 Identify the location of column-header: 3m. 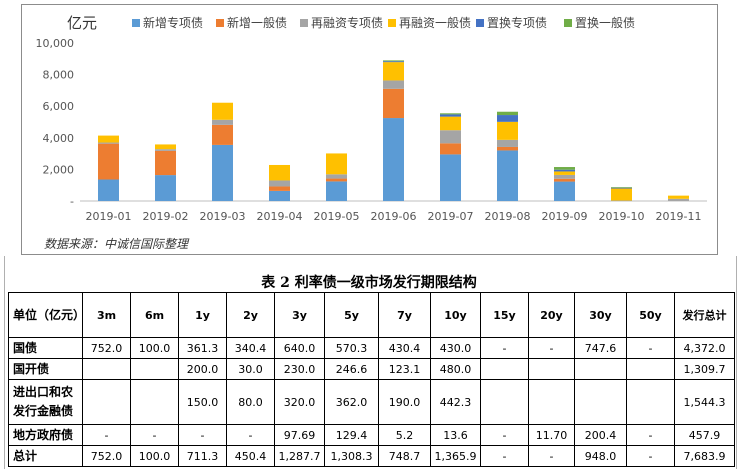
(106, 315).